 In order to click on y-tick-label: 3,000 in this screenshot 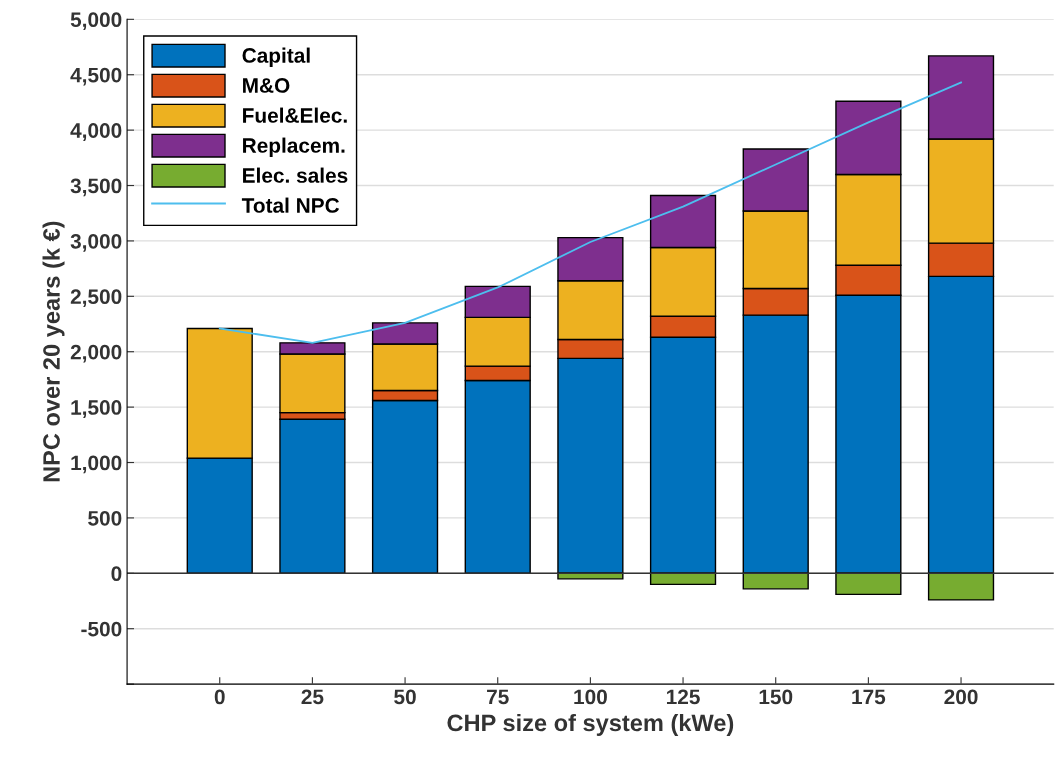, I will do `click(96, 242)`.